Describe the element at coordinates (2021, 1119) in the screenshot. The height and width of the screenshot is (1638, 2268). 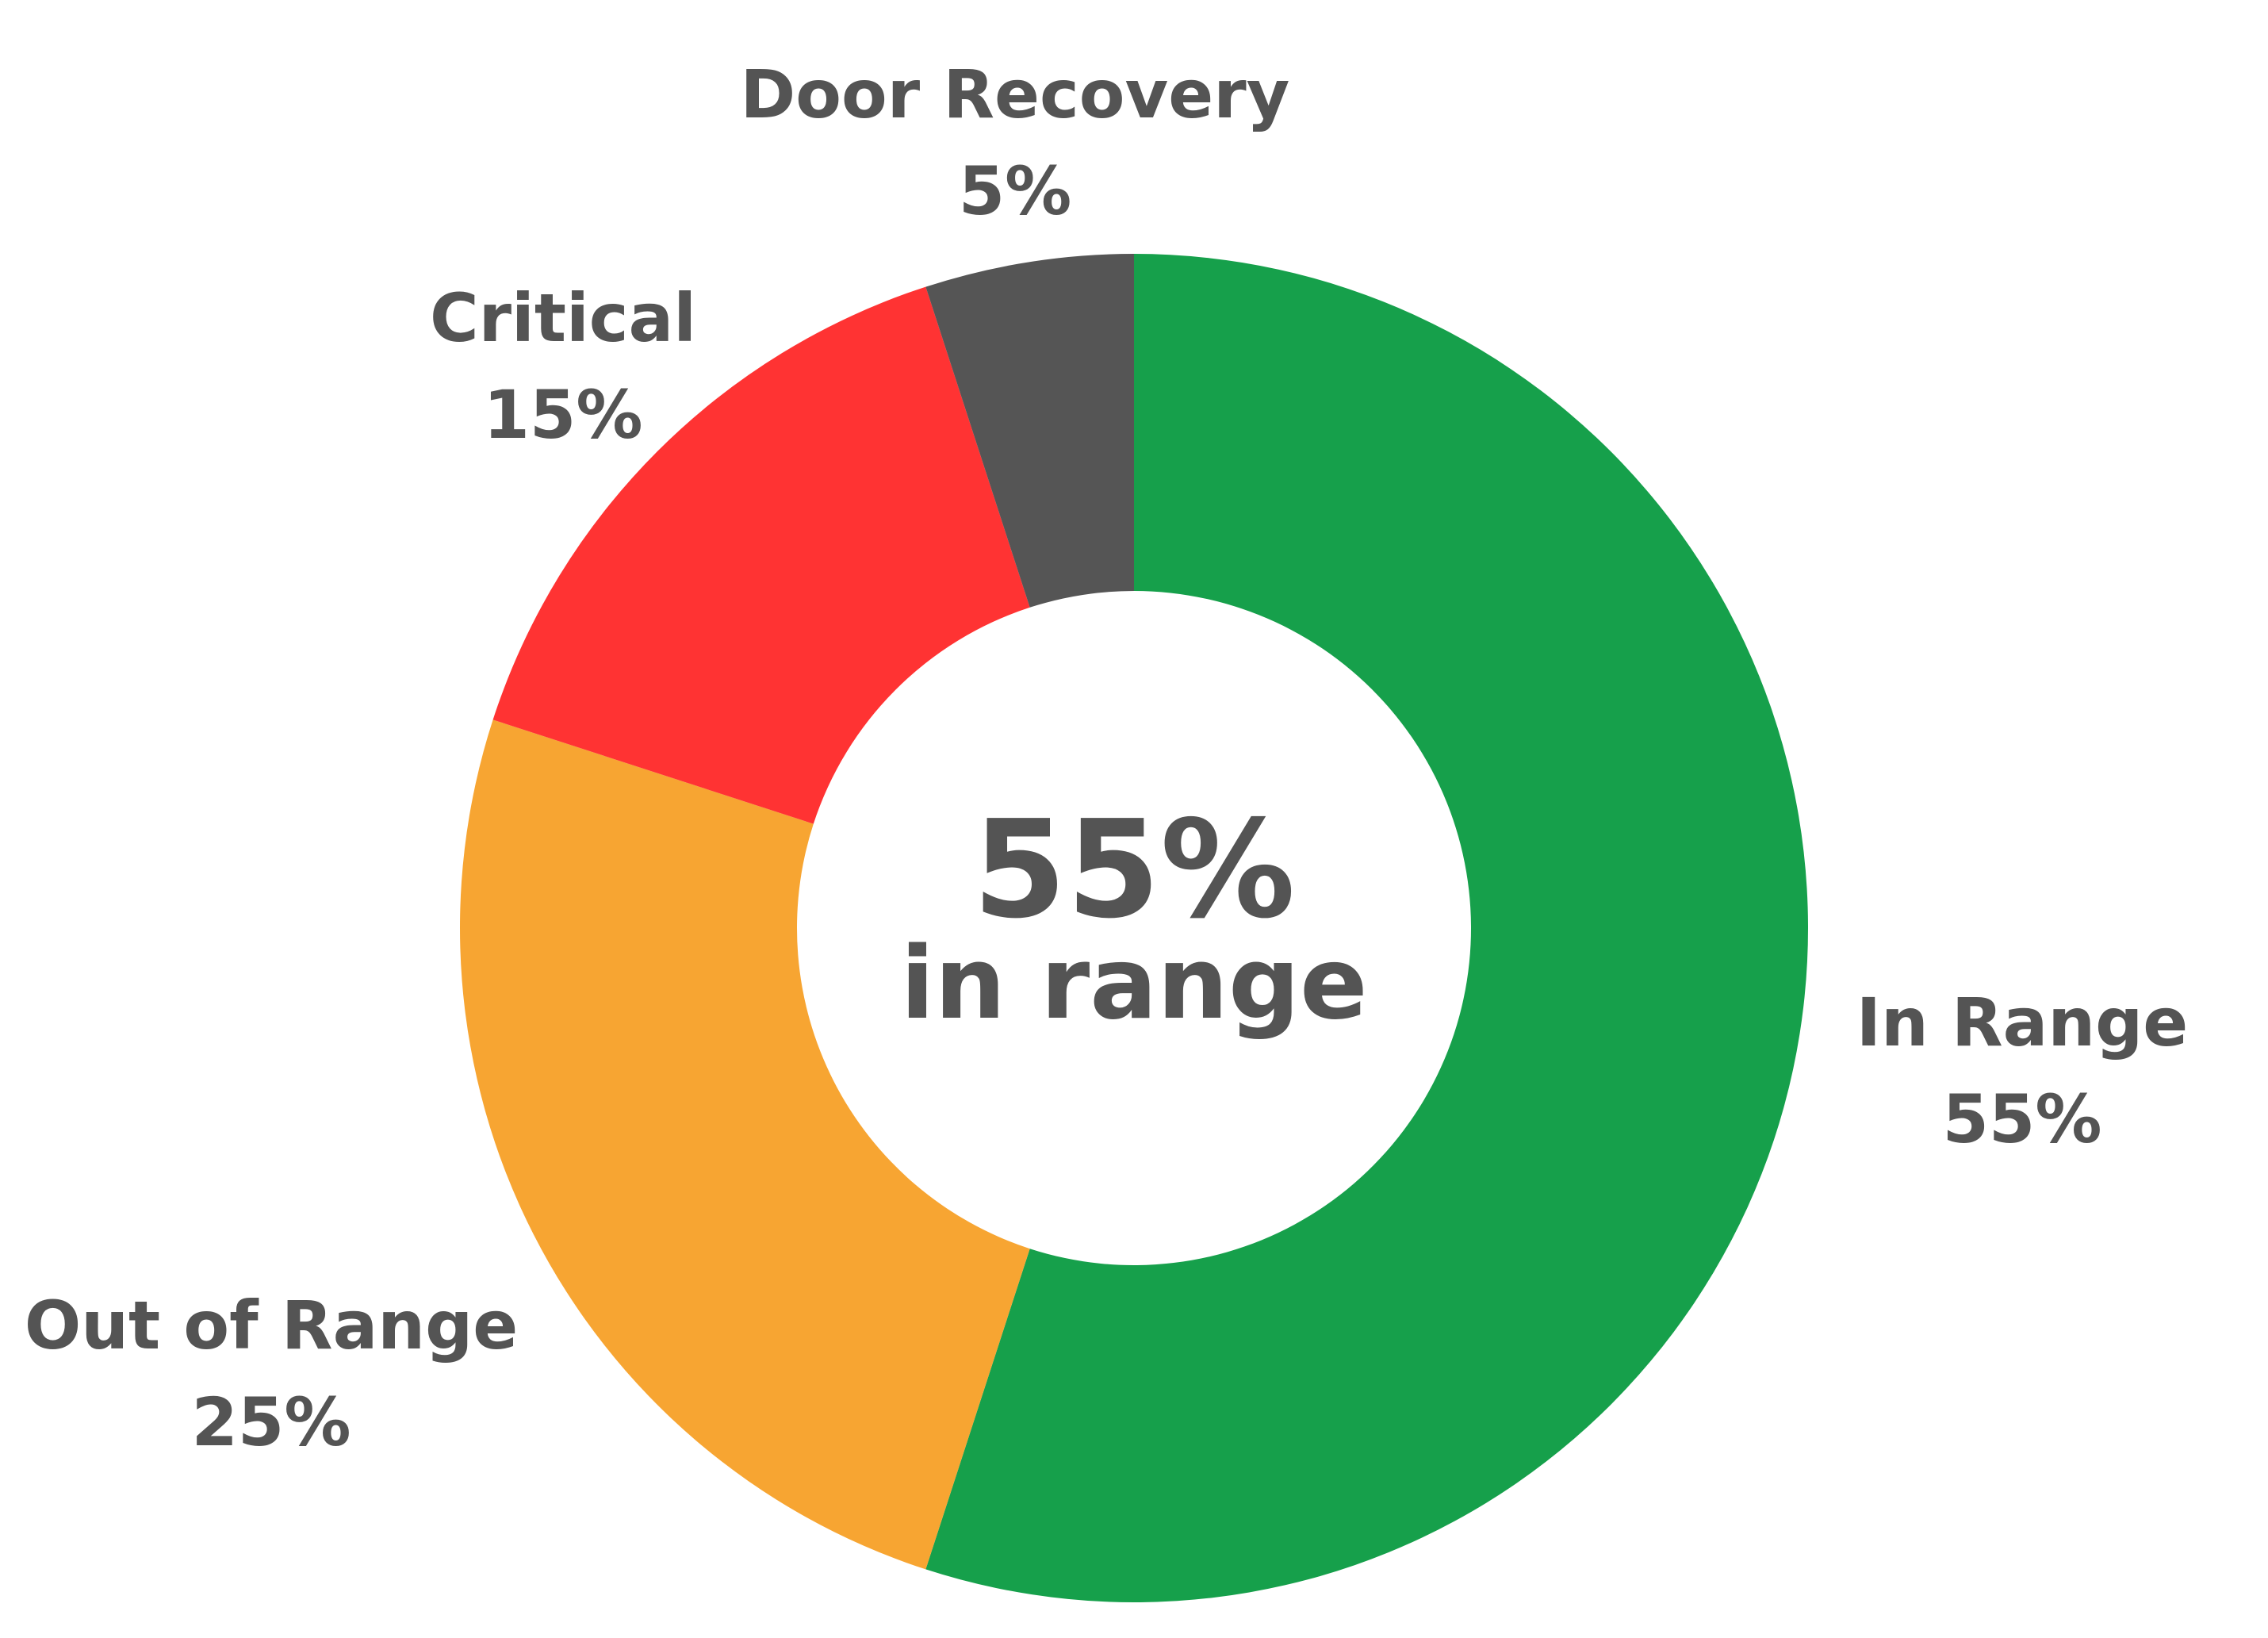
I see `slice-value-in-range: 55%` at that location.